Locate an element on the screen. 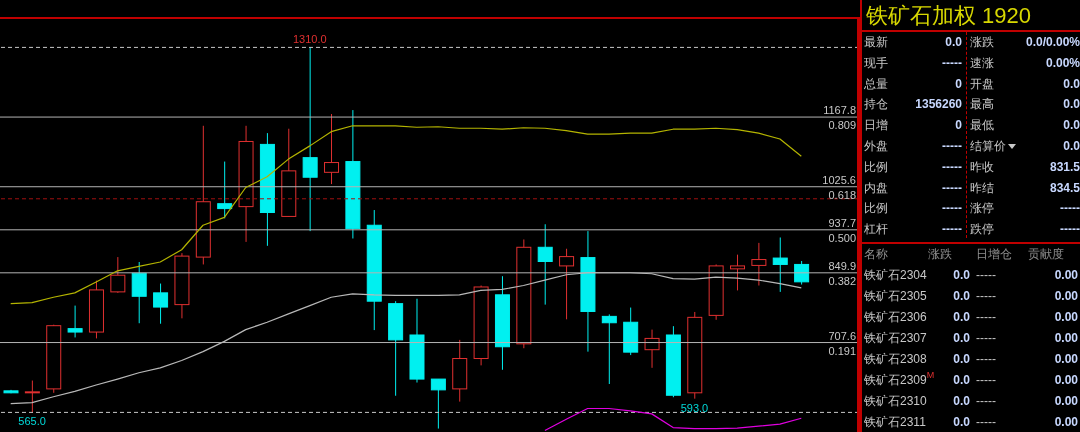  text: 跌停 is located at coordinates (982, 229).